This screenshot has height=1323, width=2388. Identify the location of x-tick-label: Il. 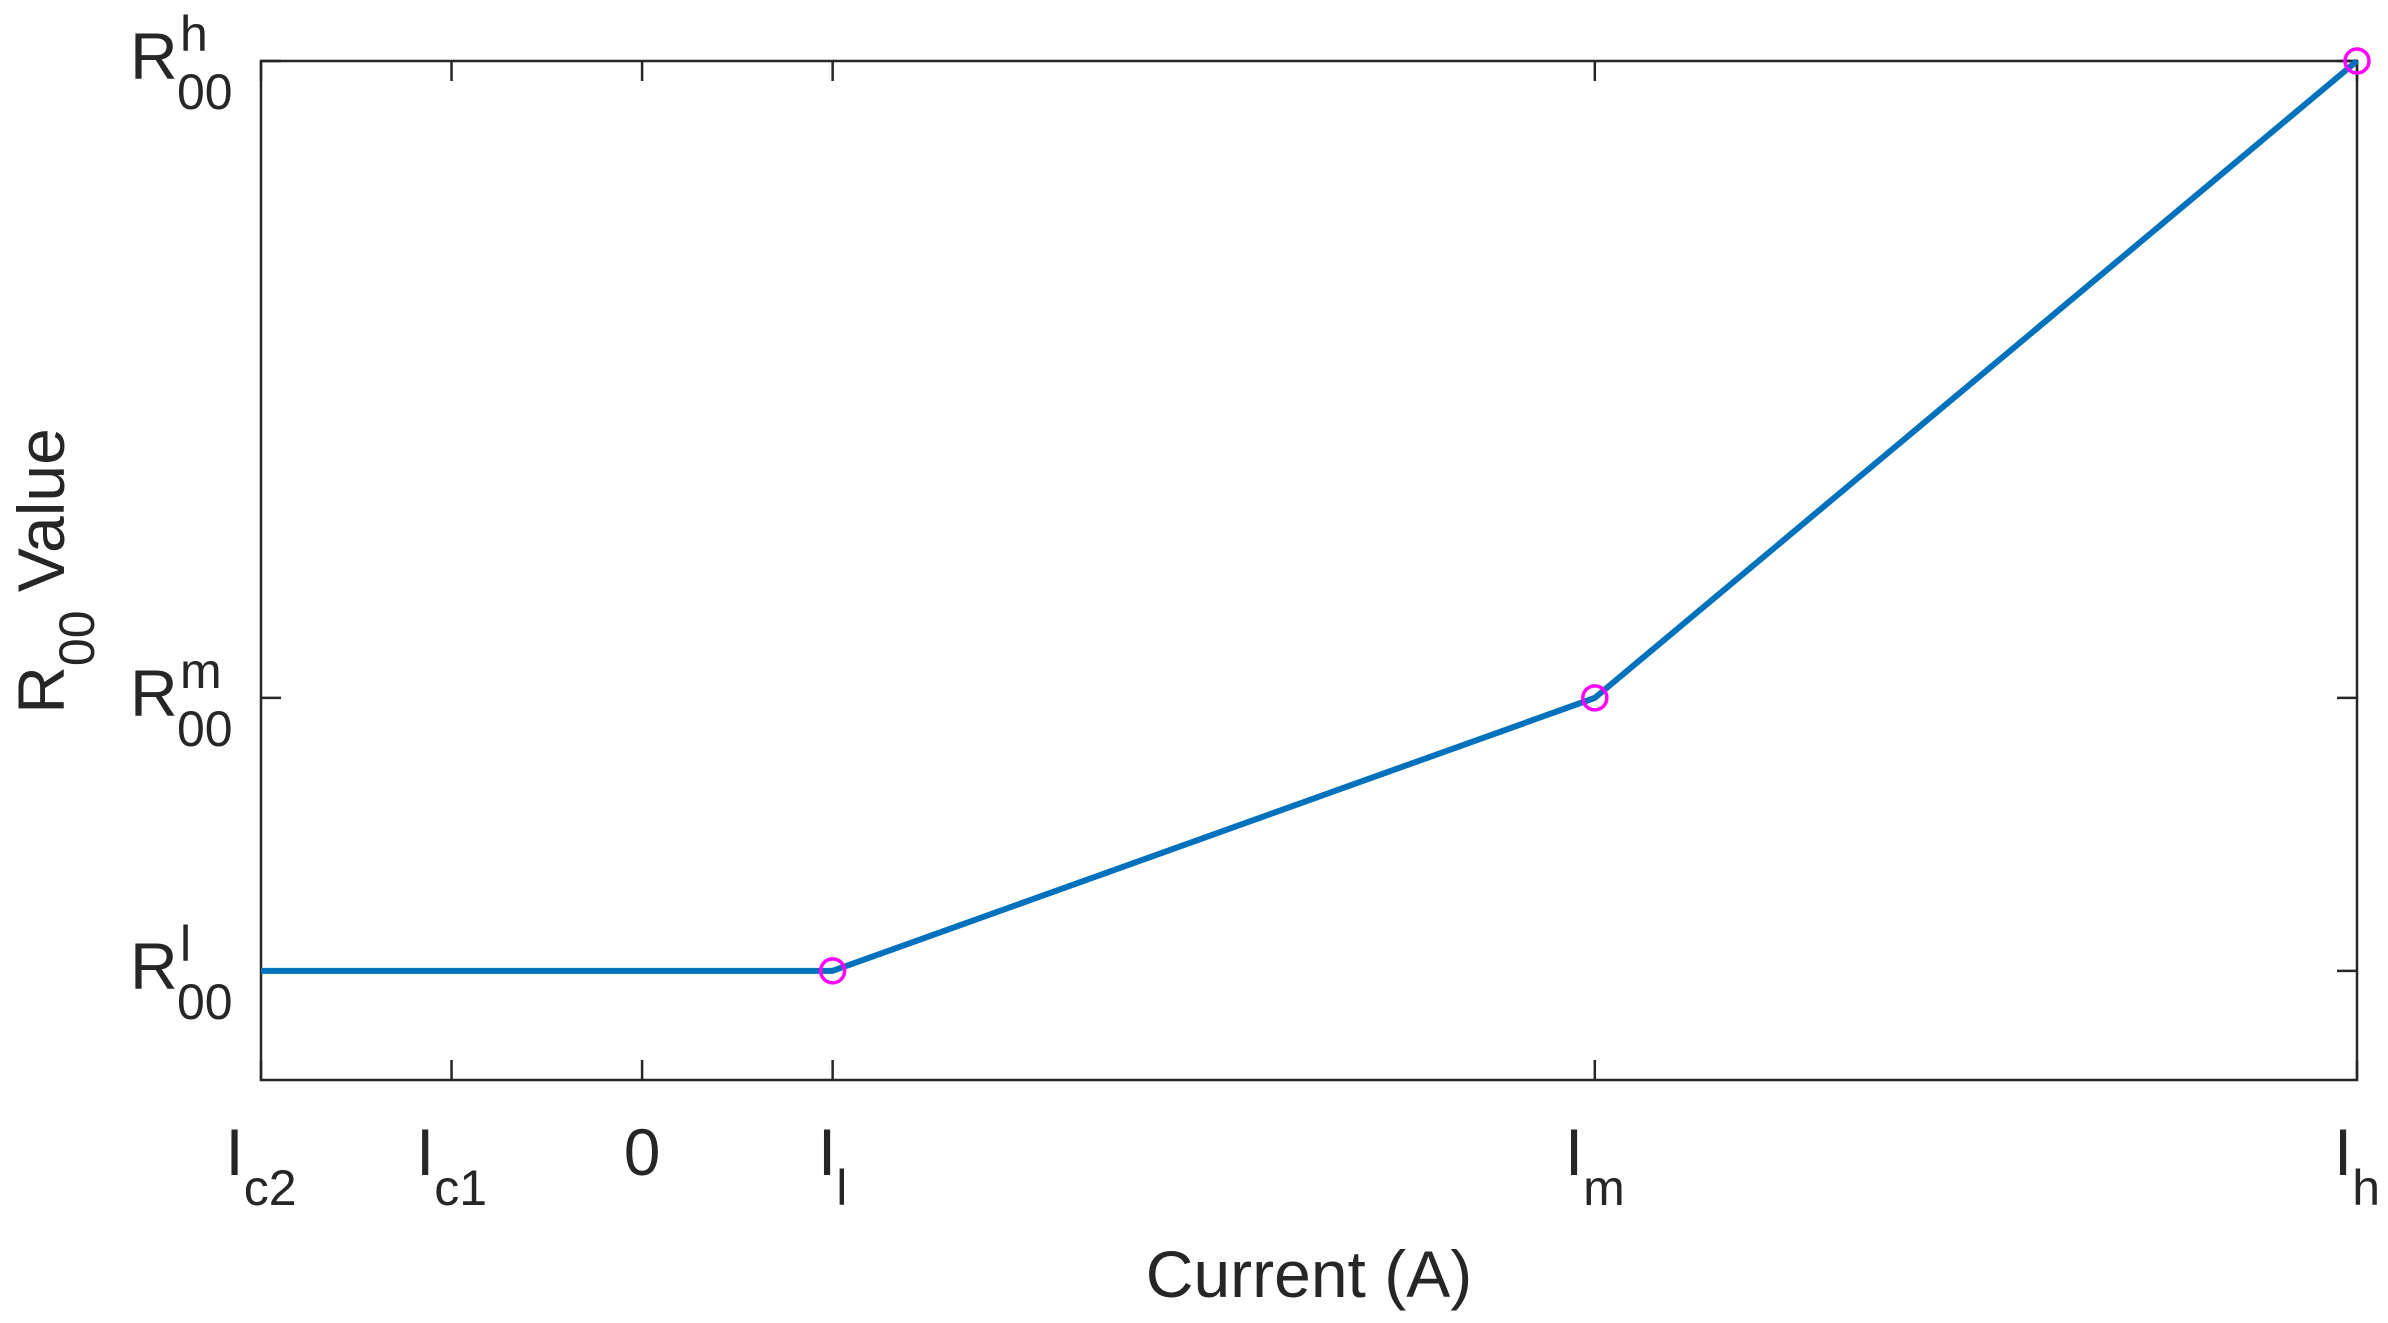
(832, 1165).